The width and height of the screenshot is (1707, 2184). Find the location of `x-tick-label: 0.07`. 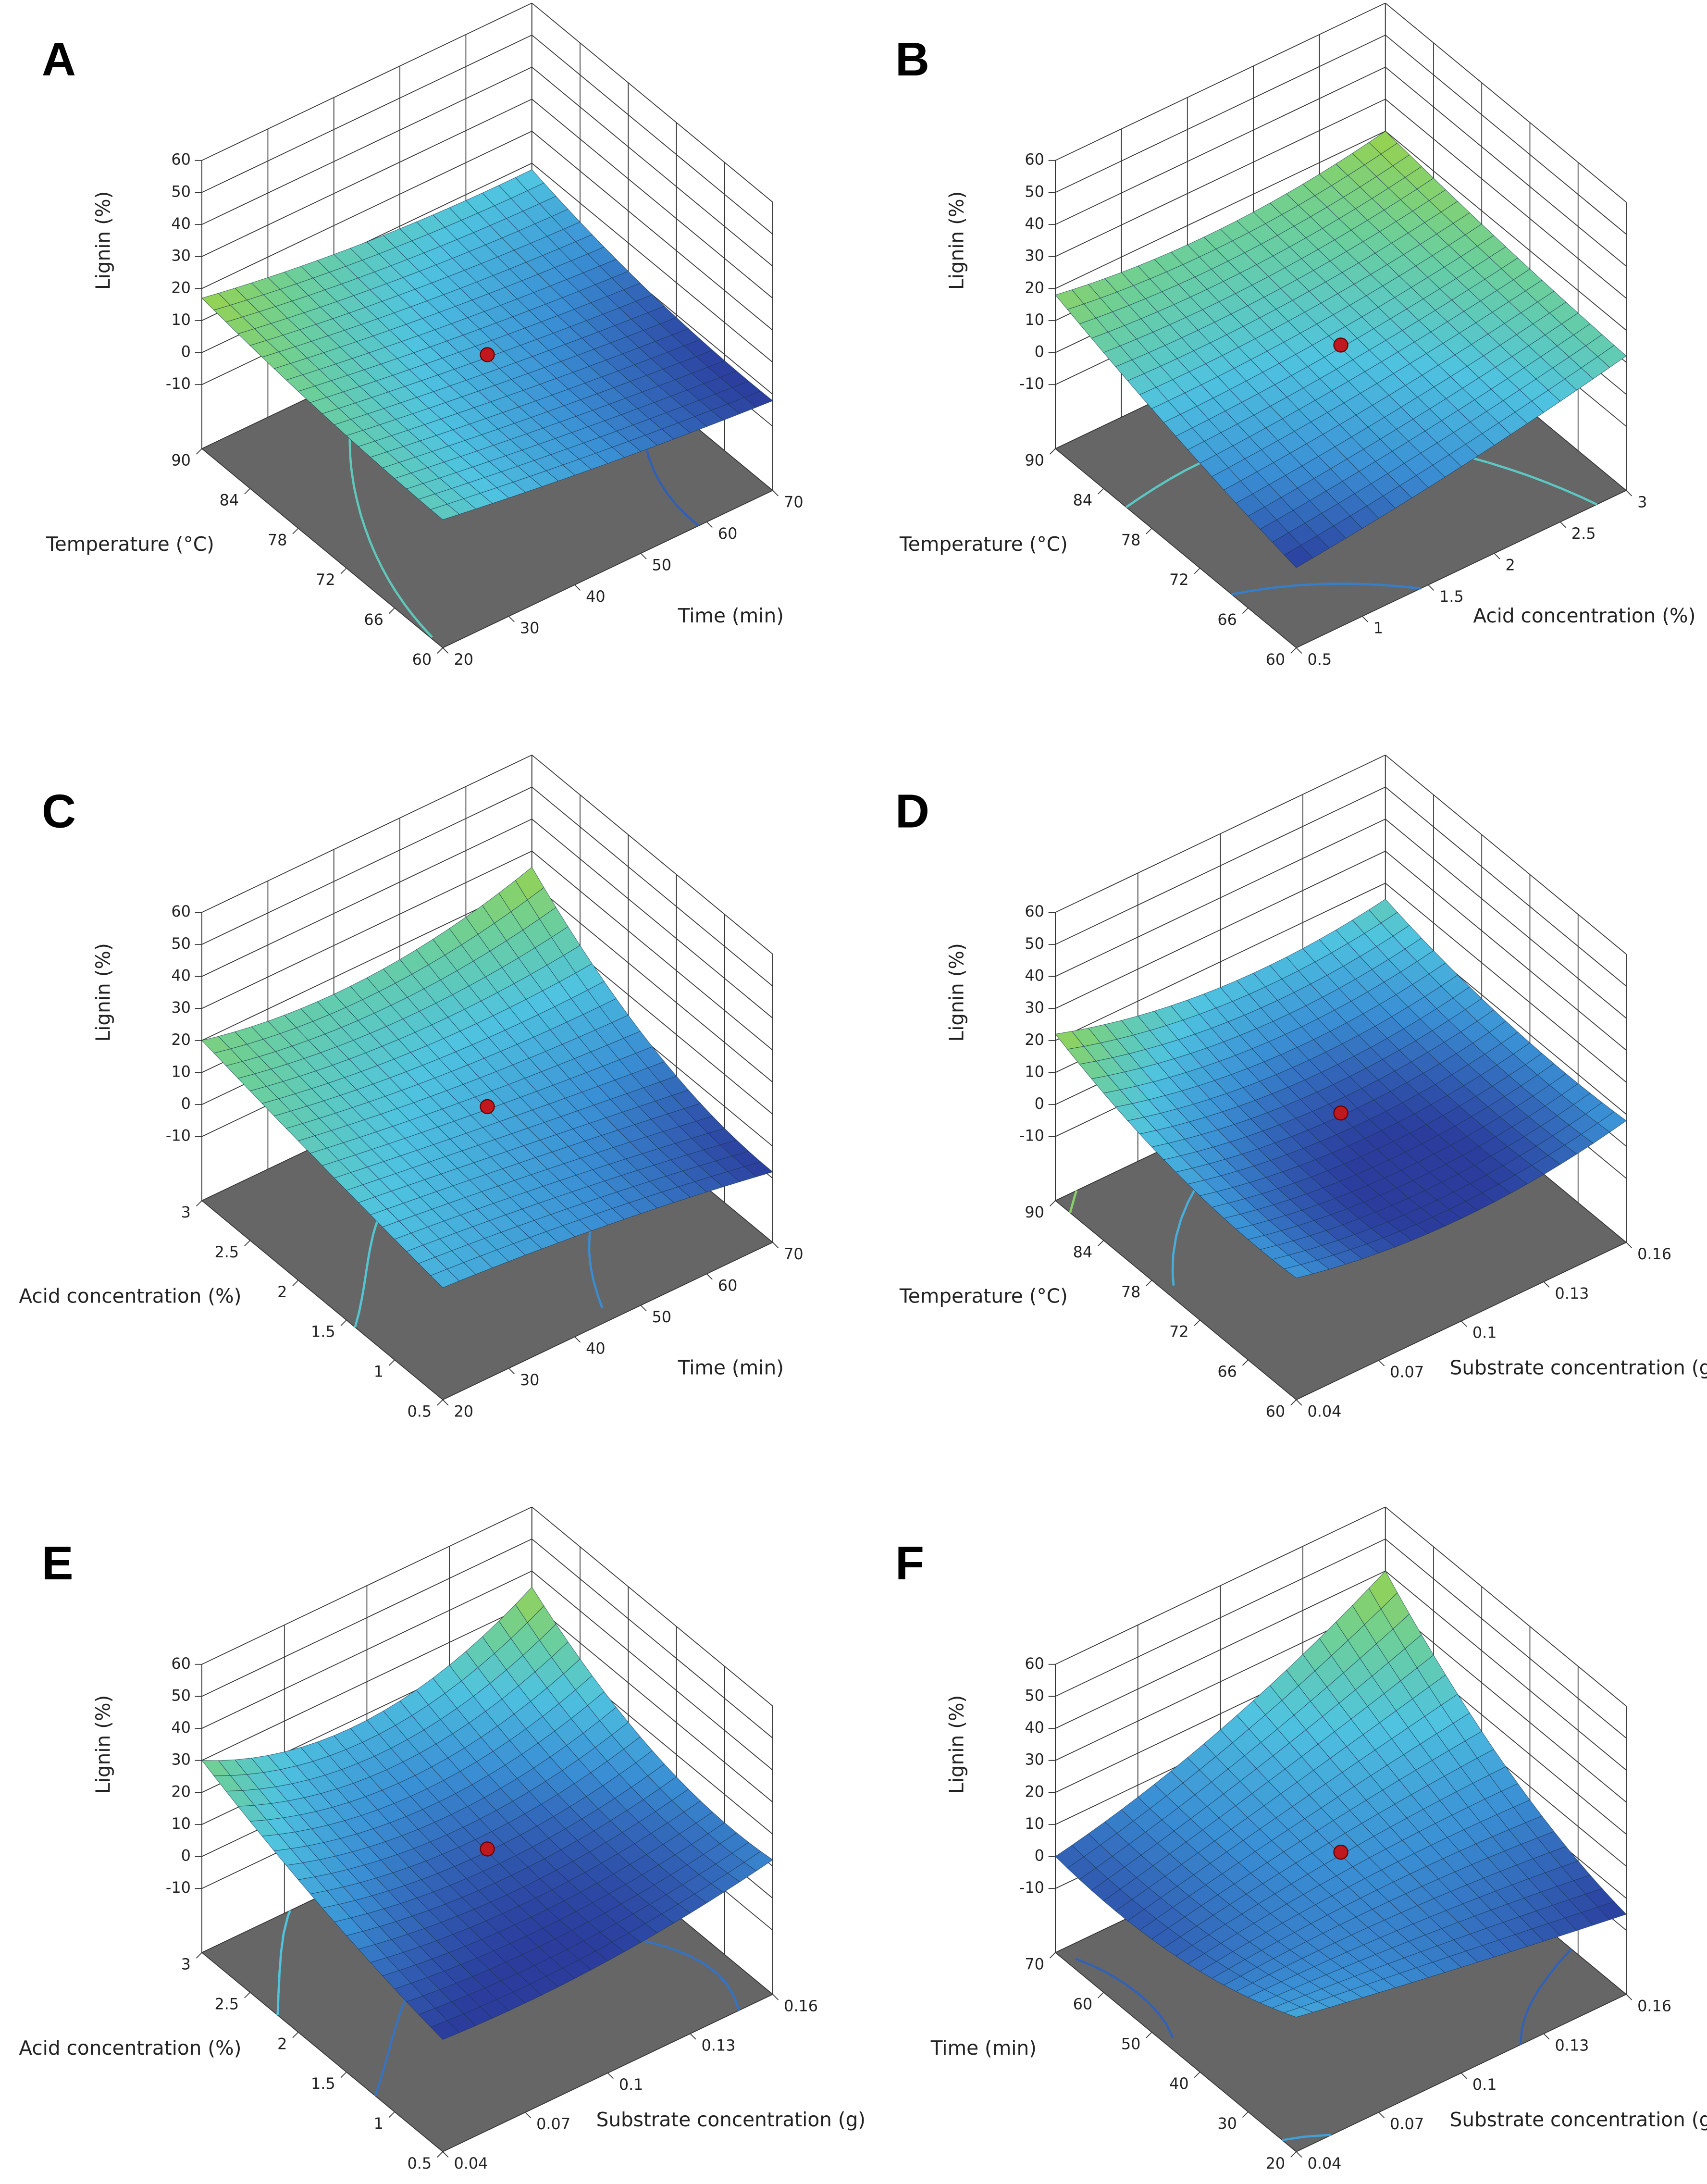

x-tick-label: 0.07 is located at coordinates (553, 2124).